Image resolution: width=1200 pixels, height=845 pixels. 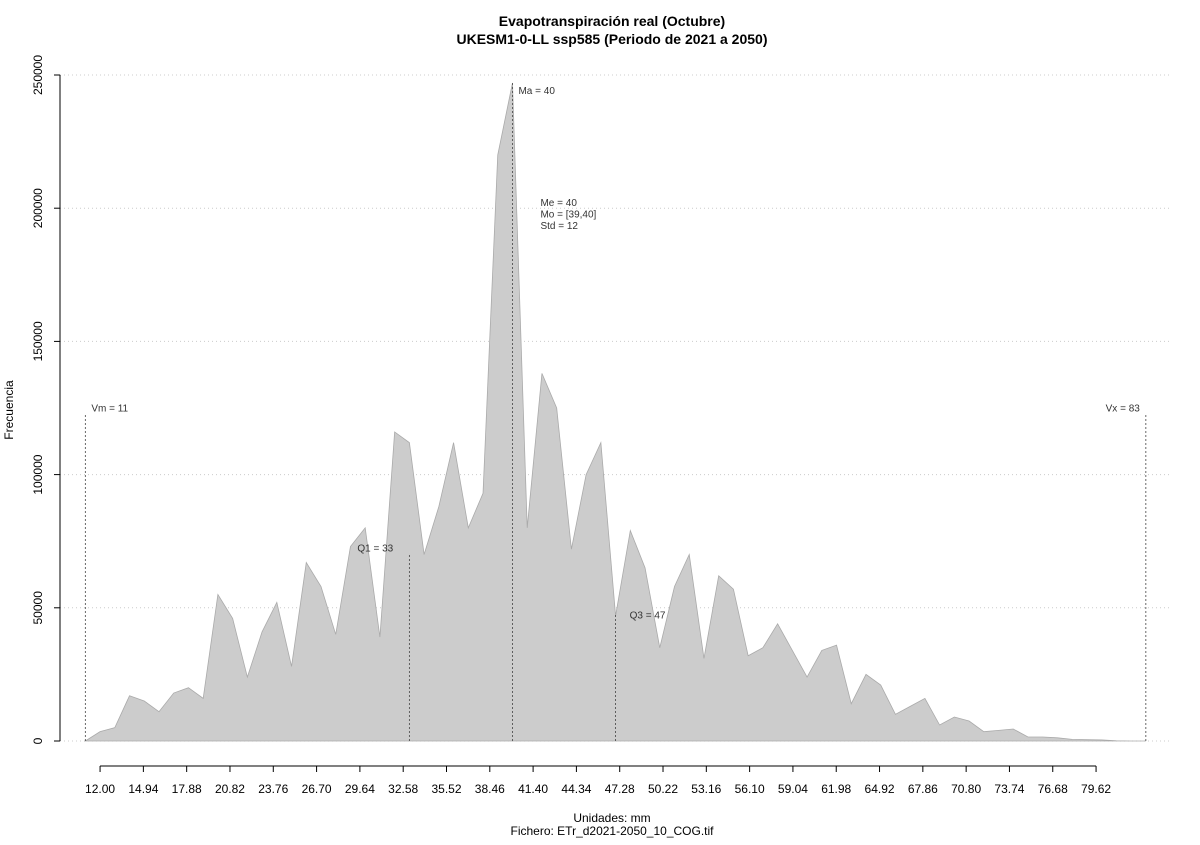 I want to click on x-tick-label: 67.86, so click(x=923, y=789).